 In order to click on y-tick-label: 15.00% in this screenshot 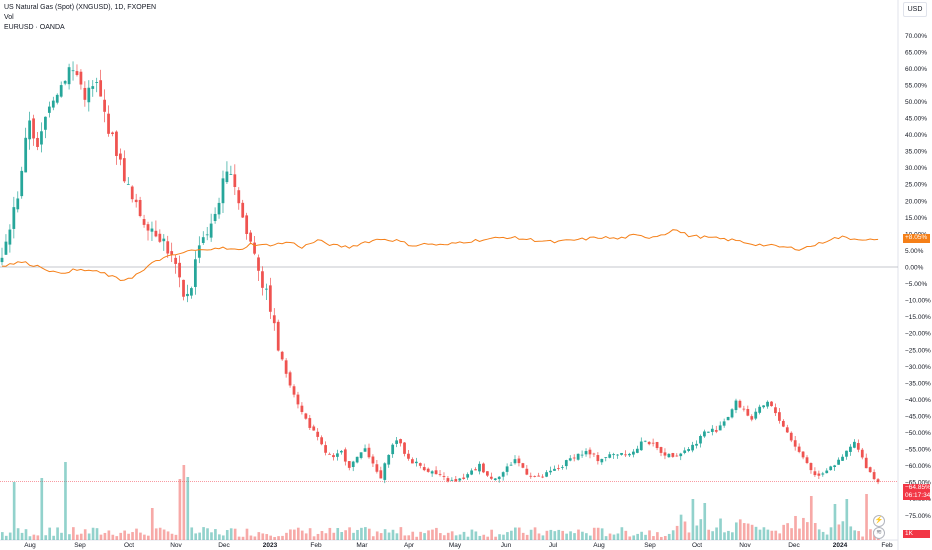, I will do `click(916, 218)`.